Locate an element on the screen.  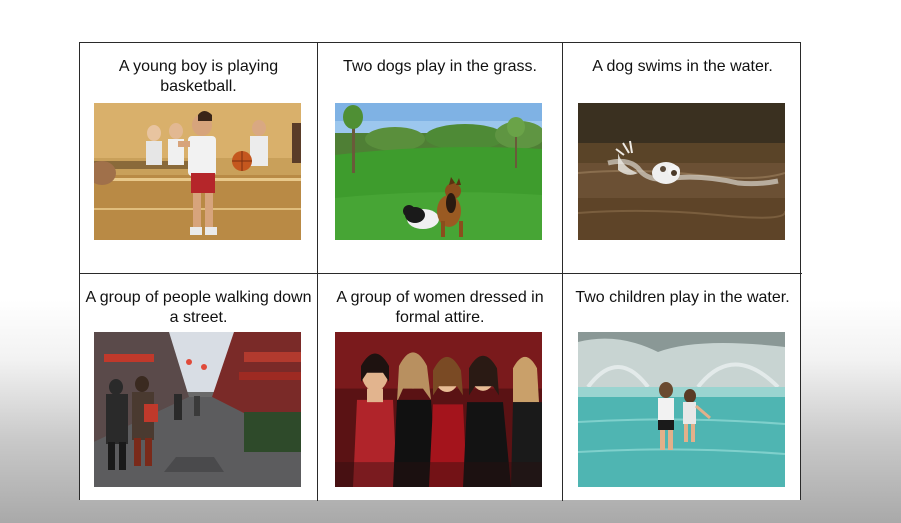
dog-swimming-photo is located at coordinates (681, 171).